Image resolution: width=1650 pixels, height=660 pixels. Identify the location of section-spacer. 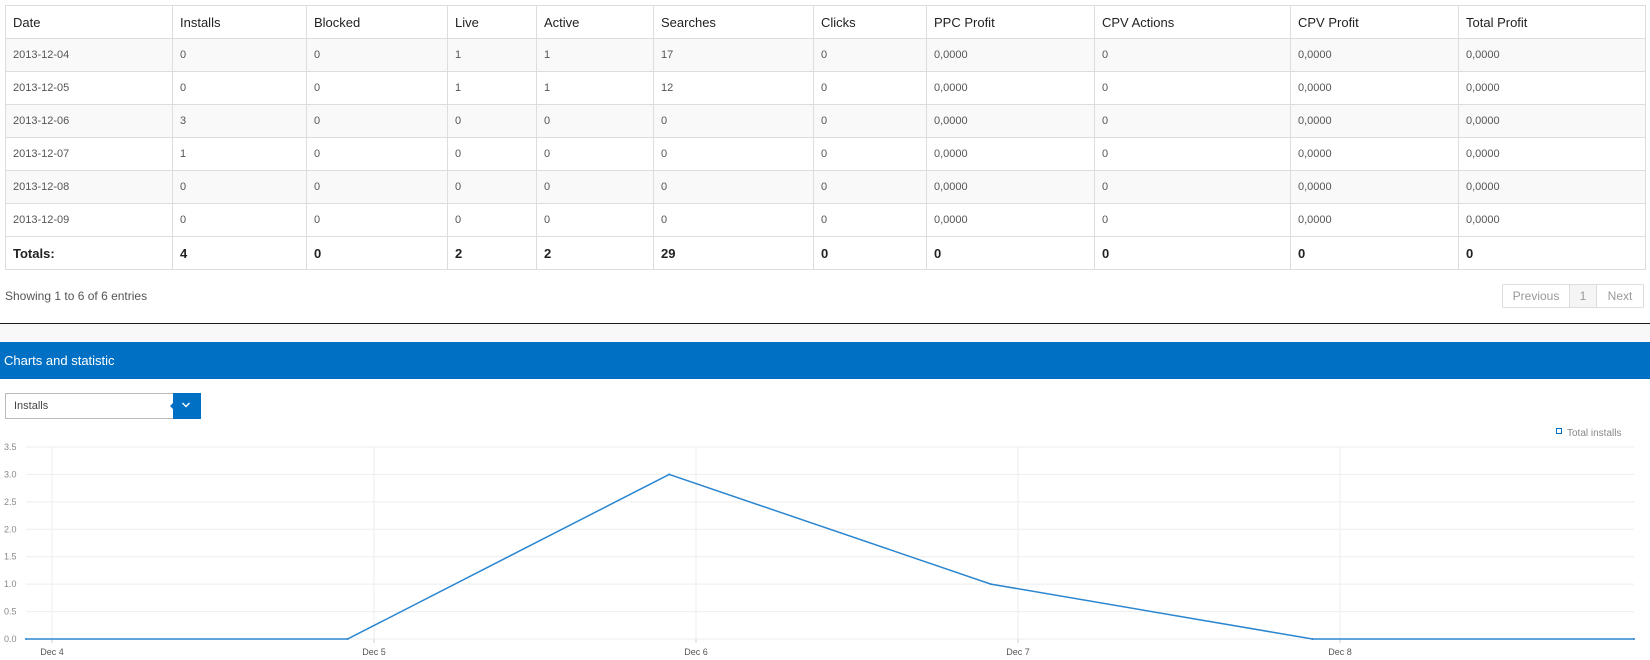
(825, 333).